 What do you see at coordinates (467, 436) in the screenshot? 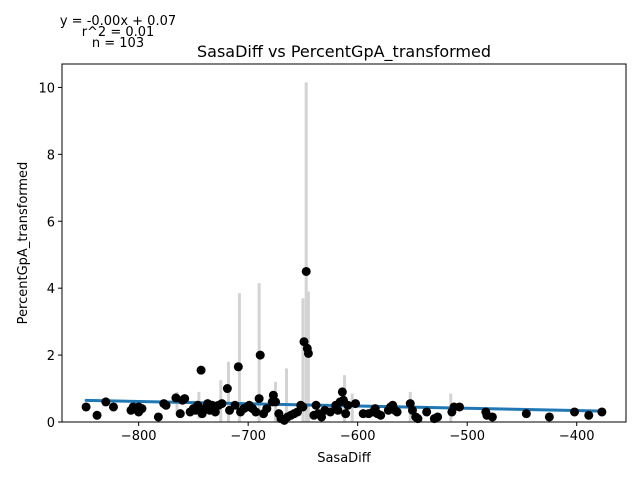
I see `x-tick-label-3: −500` at bounding box center [467, 436].